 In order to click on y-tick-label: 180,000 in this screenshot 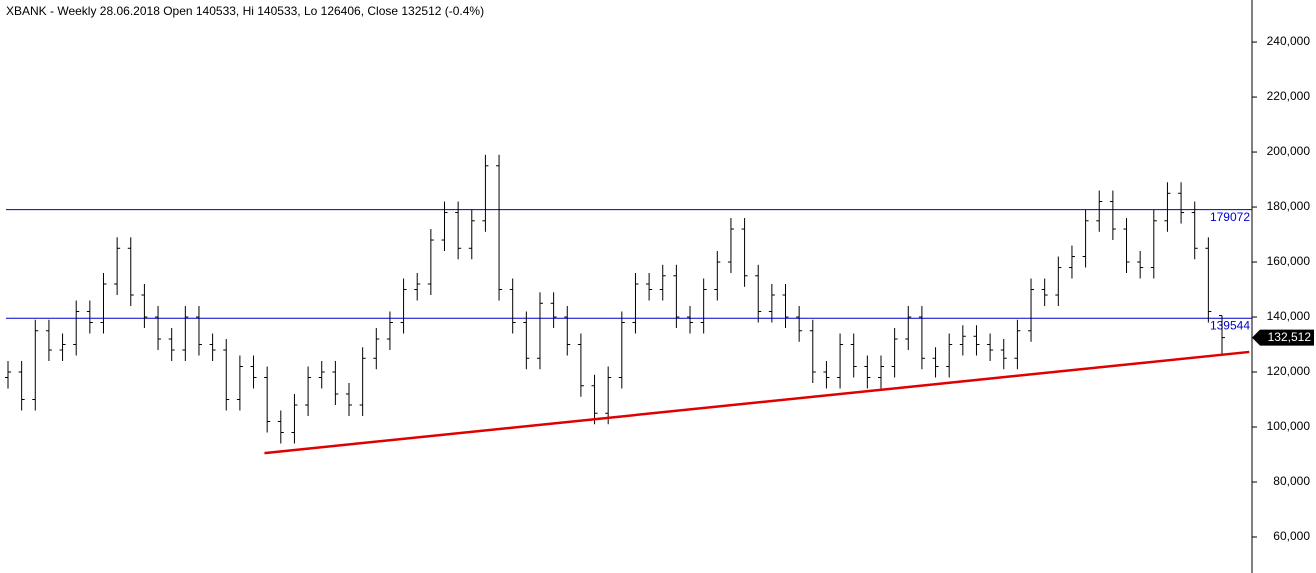, I will do `click(1289, 206)`.